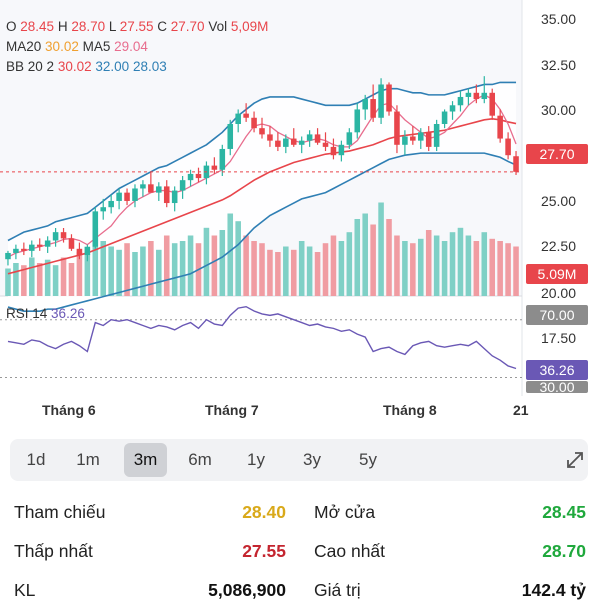 This screenshot has height=601, width=600. I want to click on bb-label: BB 20 2, so click(30, 66).